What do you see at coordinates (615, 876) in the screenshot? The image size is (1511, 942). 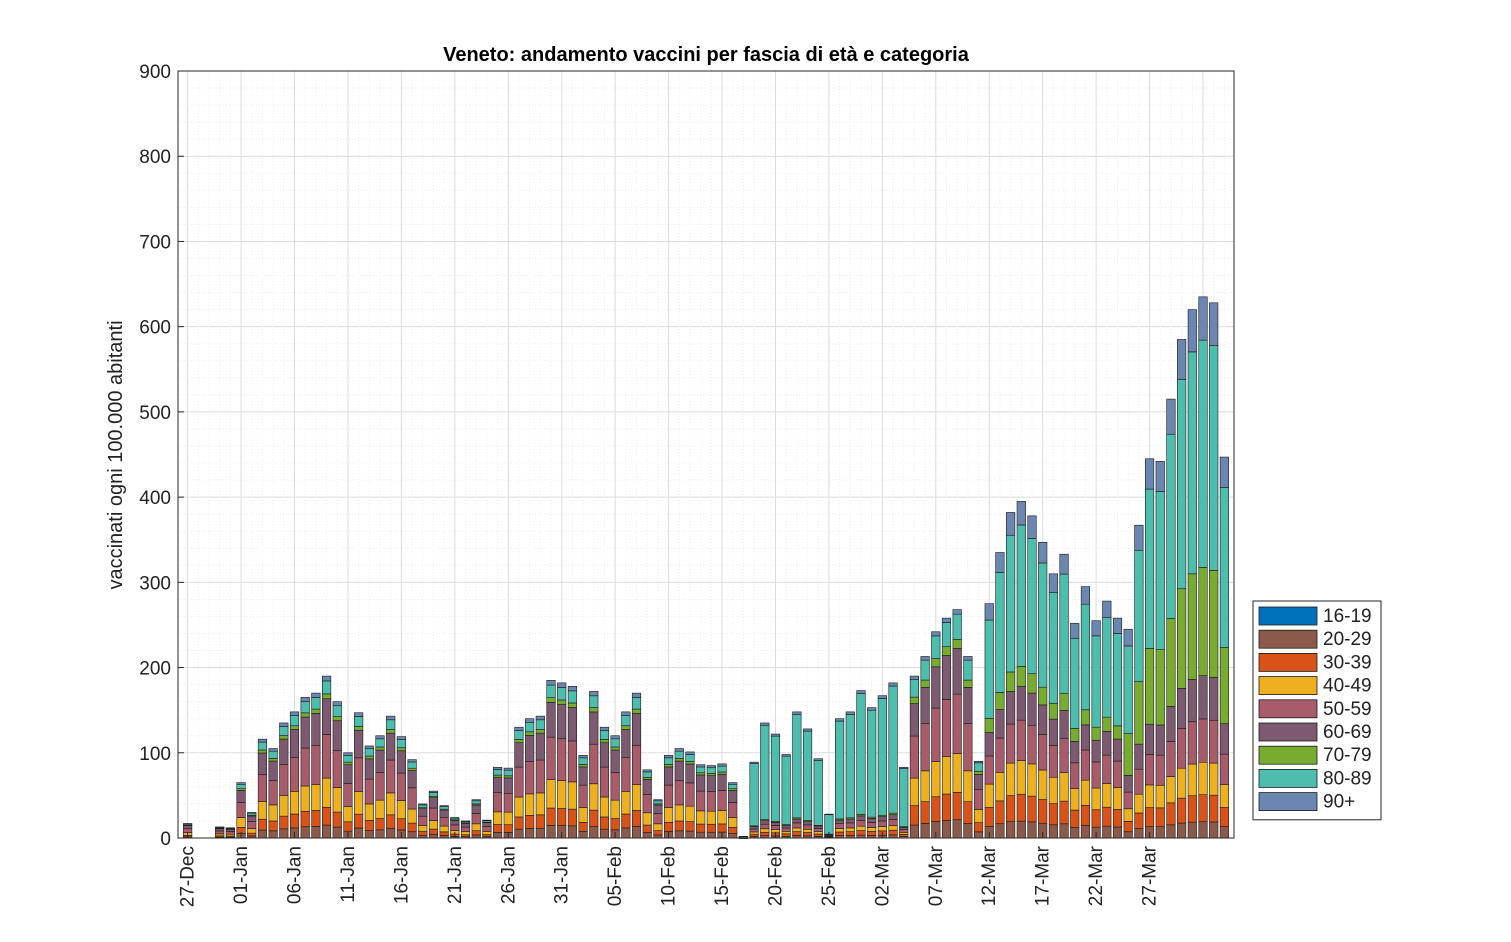 I see `x-tick-label: 05-Feb` at bounding box center [615, 876].